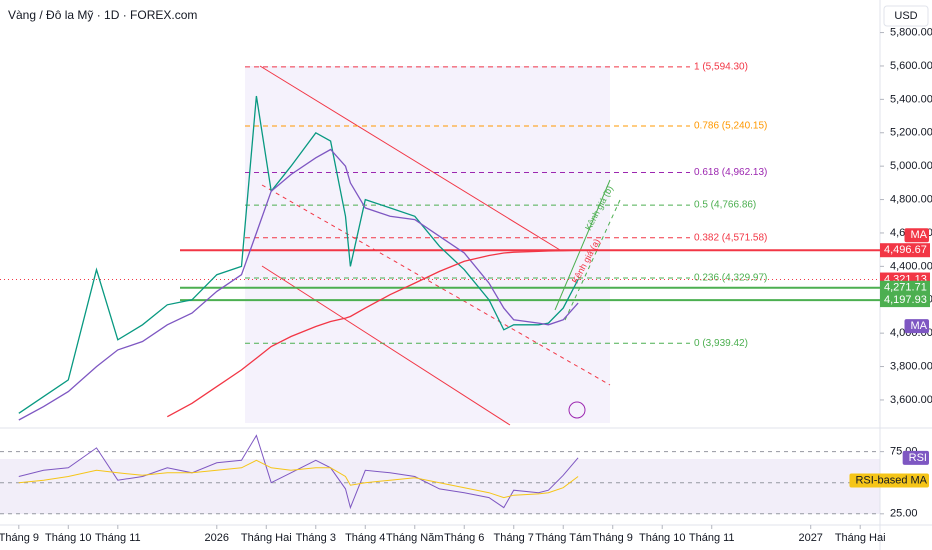 The width and height of the screenshot is (932, 550). What do you see at coordinates (730, 237) in the screenshot?
I see `fib-label: 0.382 (4,571.58)` at bounding box center [730, 237].